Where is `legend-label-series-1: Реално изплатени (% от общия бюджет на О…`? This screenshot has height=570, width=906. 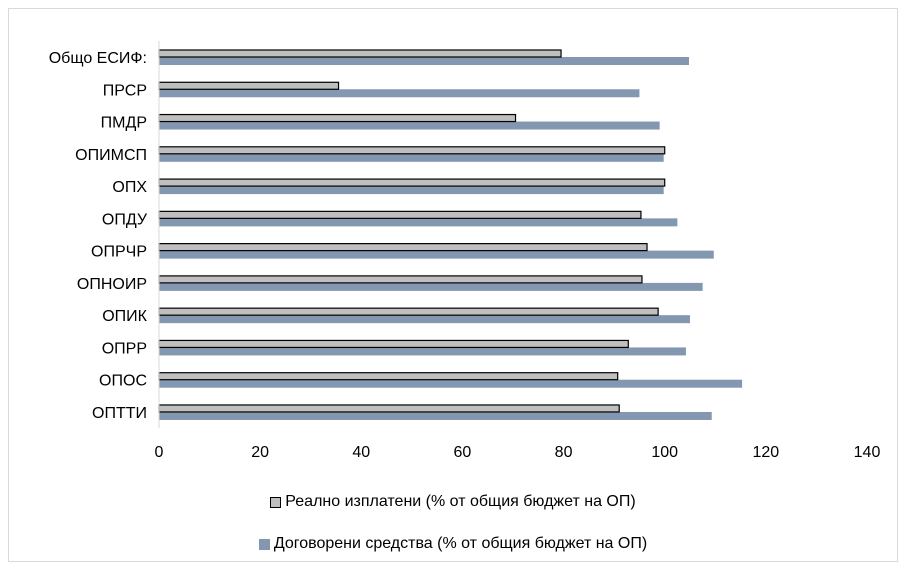 legend-label-series-1: Реално изплатени (% от общия бюджет на О… is located at coordinates (460, 501).